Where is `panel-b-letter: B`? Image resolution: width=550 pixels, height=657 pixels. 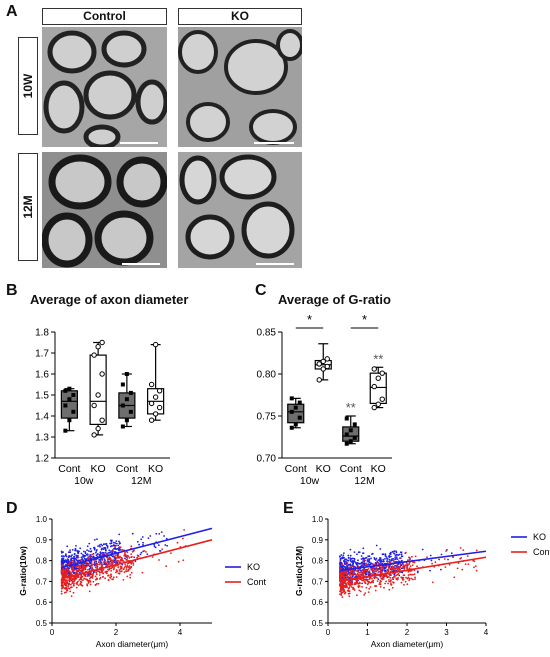
panel-b-letter: B is located at coordinates (12, 290).